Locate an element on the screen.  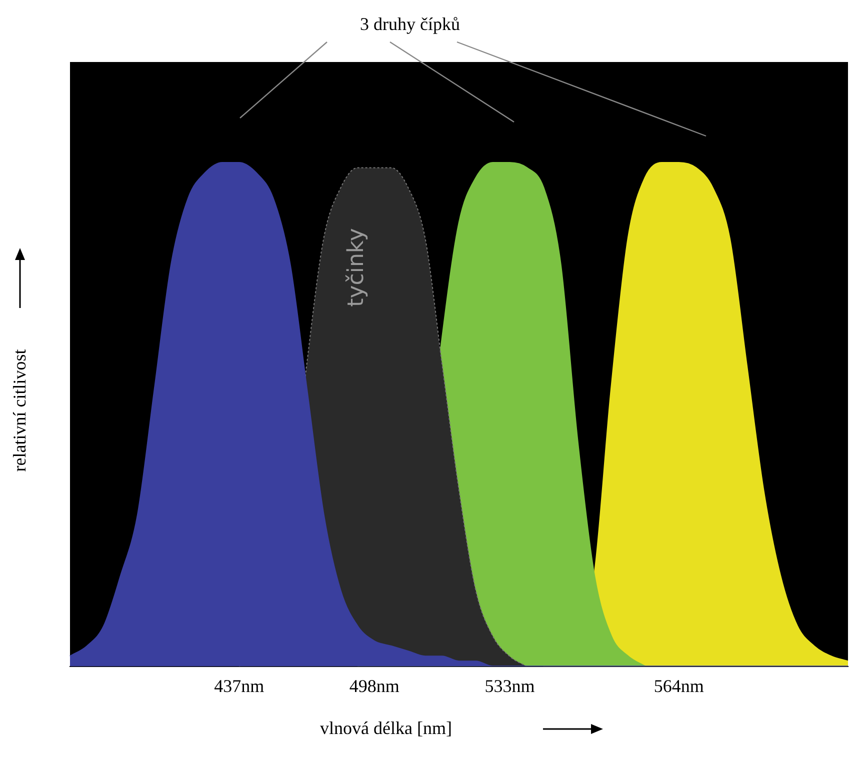
x-axis-title: vlnová délka [nm] is located at coordinates (386, 728).